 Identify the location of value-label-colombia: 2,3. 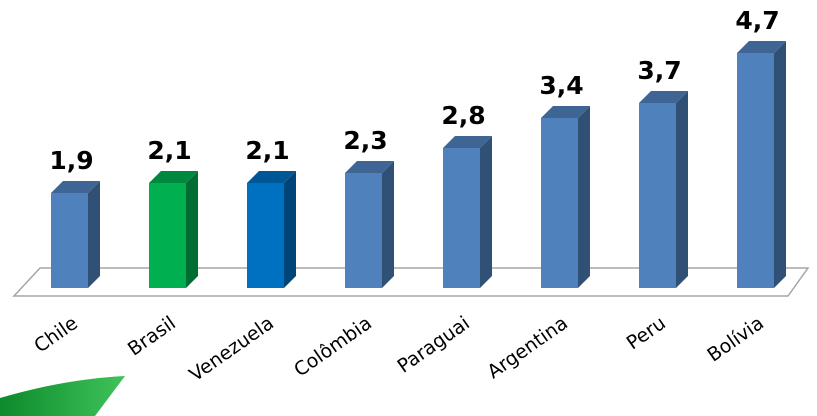
(365, 140).